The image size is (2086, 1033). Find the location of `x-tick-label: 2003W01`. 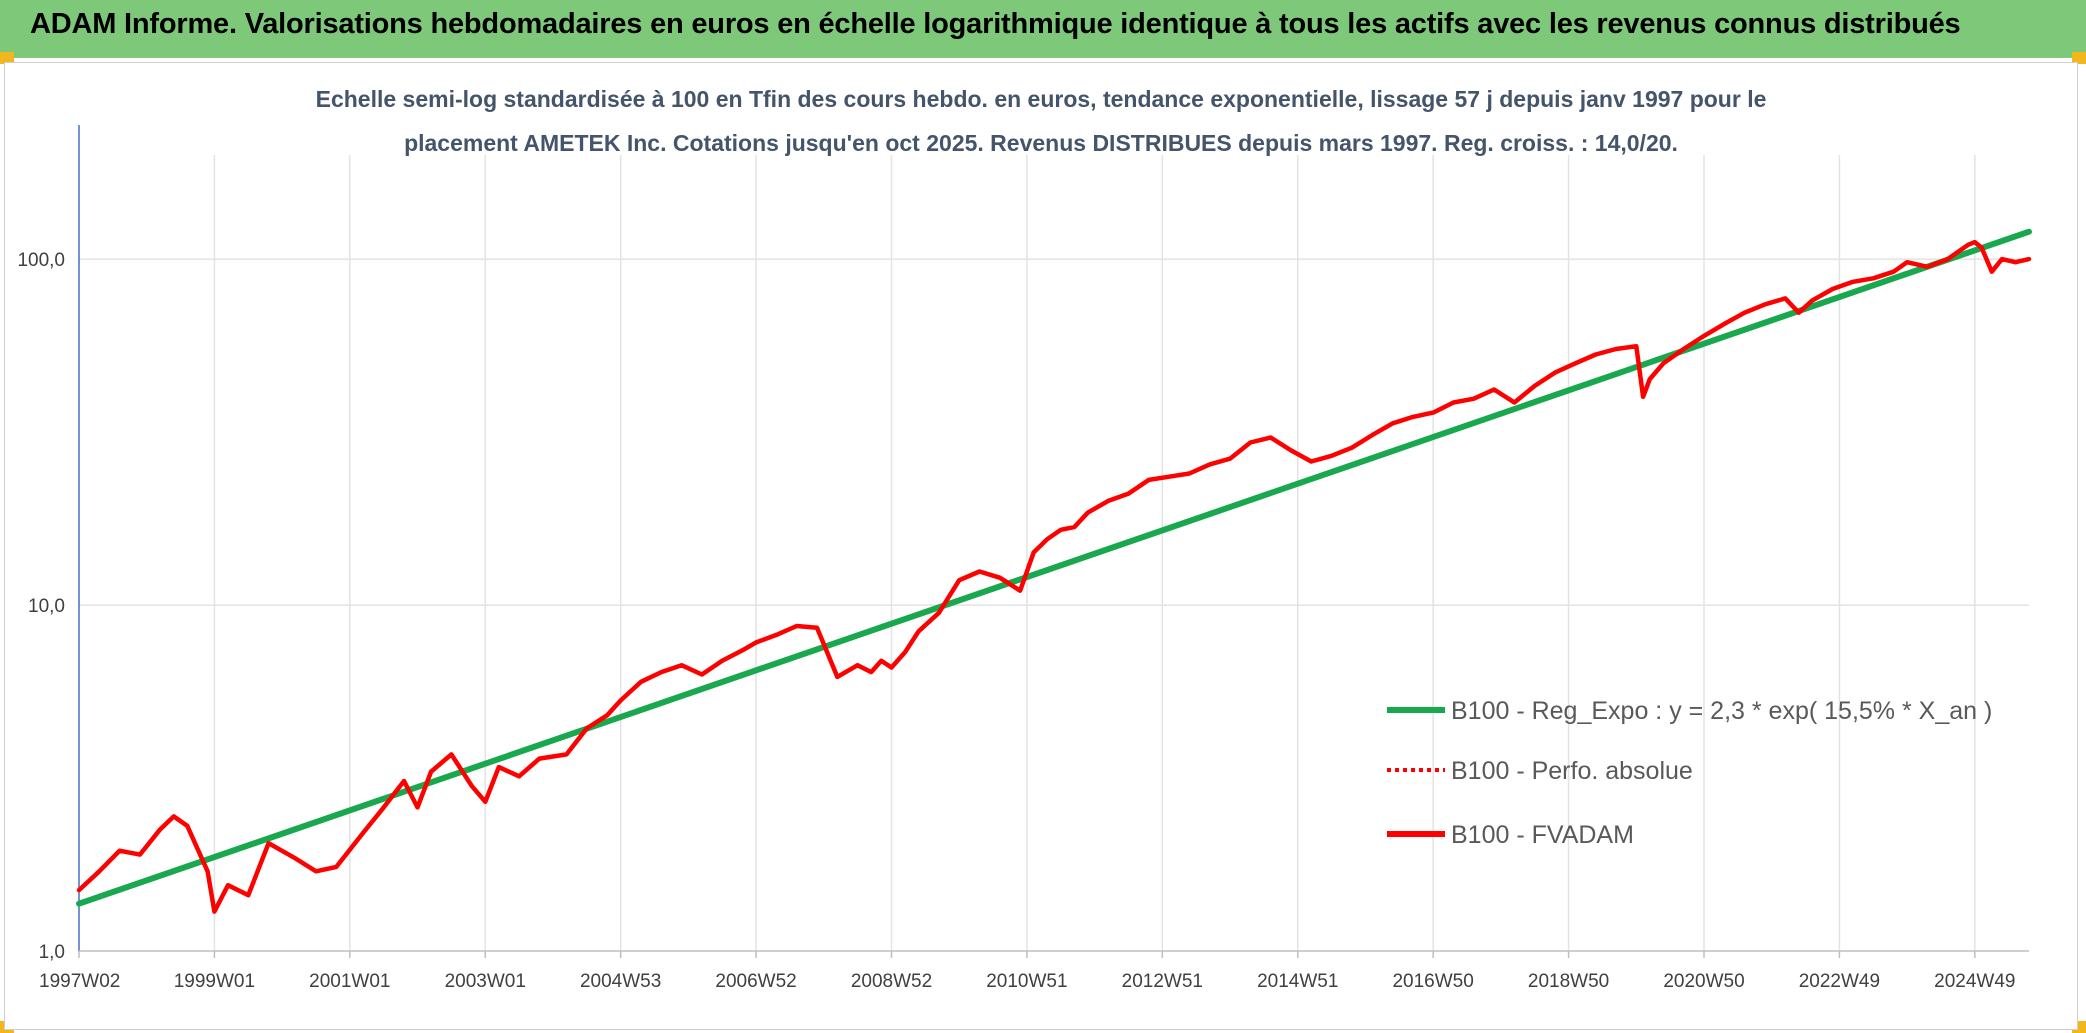

x-tick-label: 2003W01 is located at coordinates (485, 981).